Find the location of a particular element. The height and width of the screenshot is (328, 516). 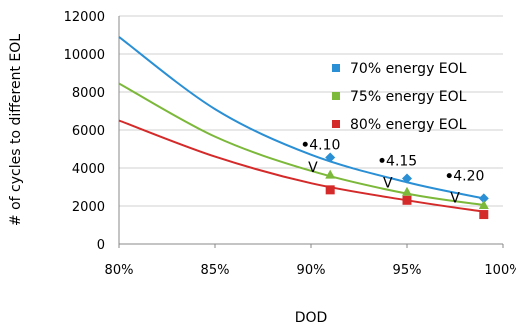

y-tick-label: 2000 is located at coordinates (88, 207).